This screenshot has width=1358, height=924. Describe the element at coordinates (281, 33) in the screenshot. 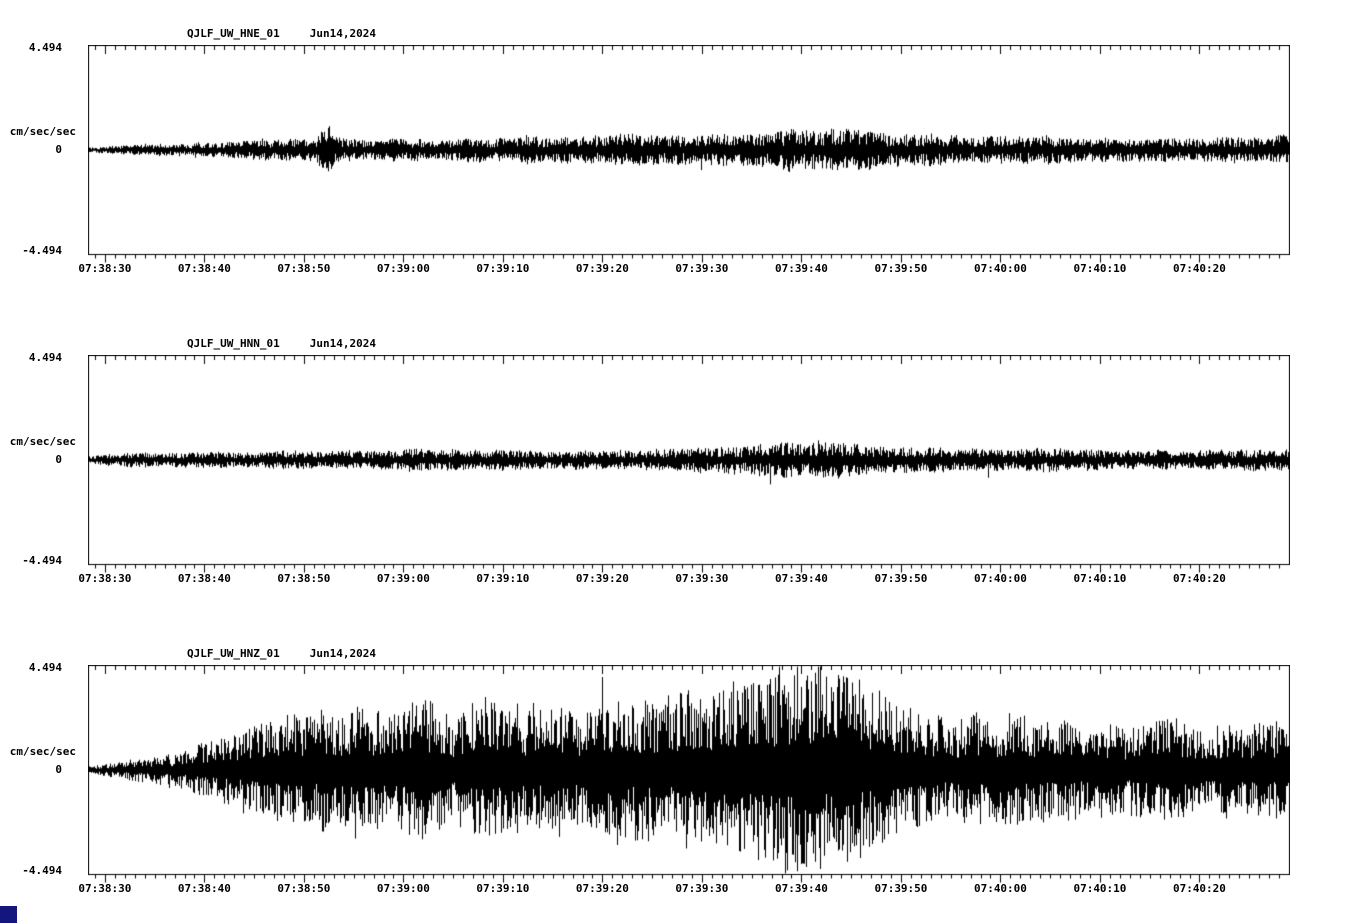

I see `panel-title-row: QJLF_UW_HNE_01 Jun14,2024` at that location.